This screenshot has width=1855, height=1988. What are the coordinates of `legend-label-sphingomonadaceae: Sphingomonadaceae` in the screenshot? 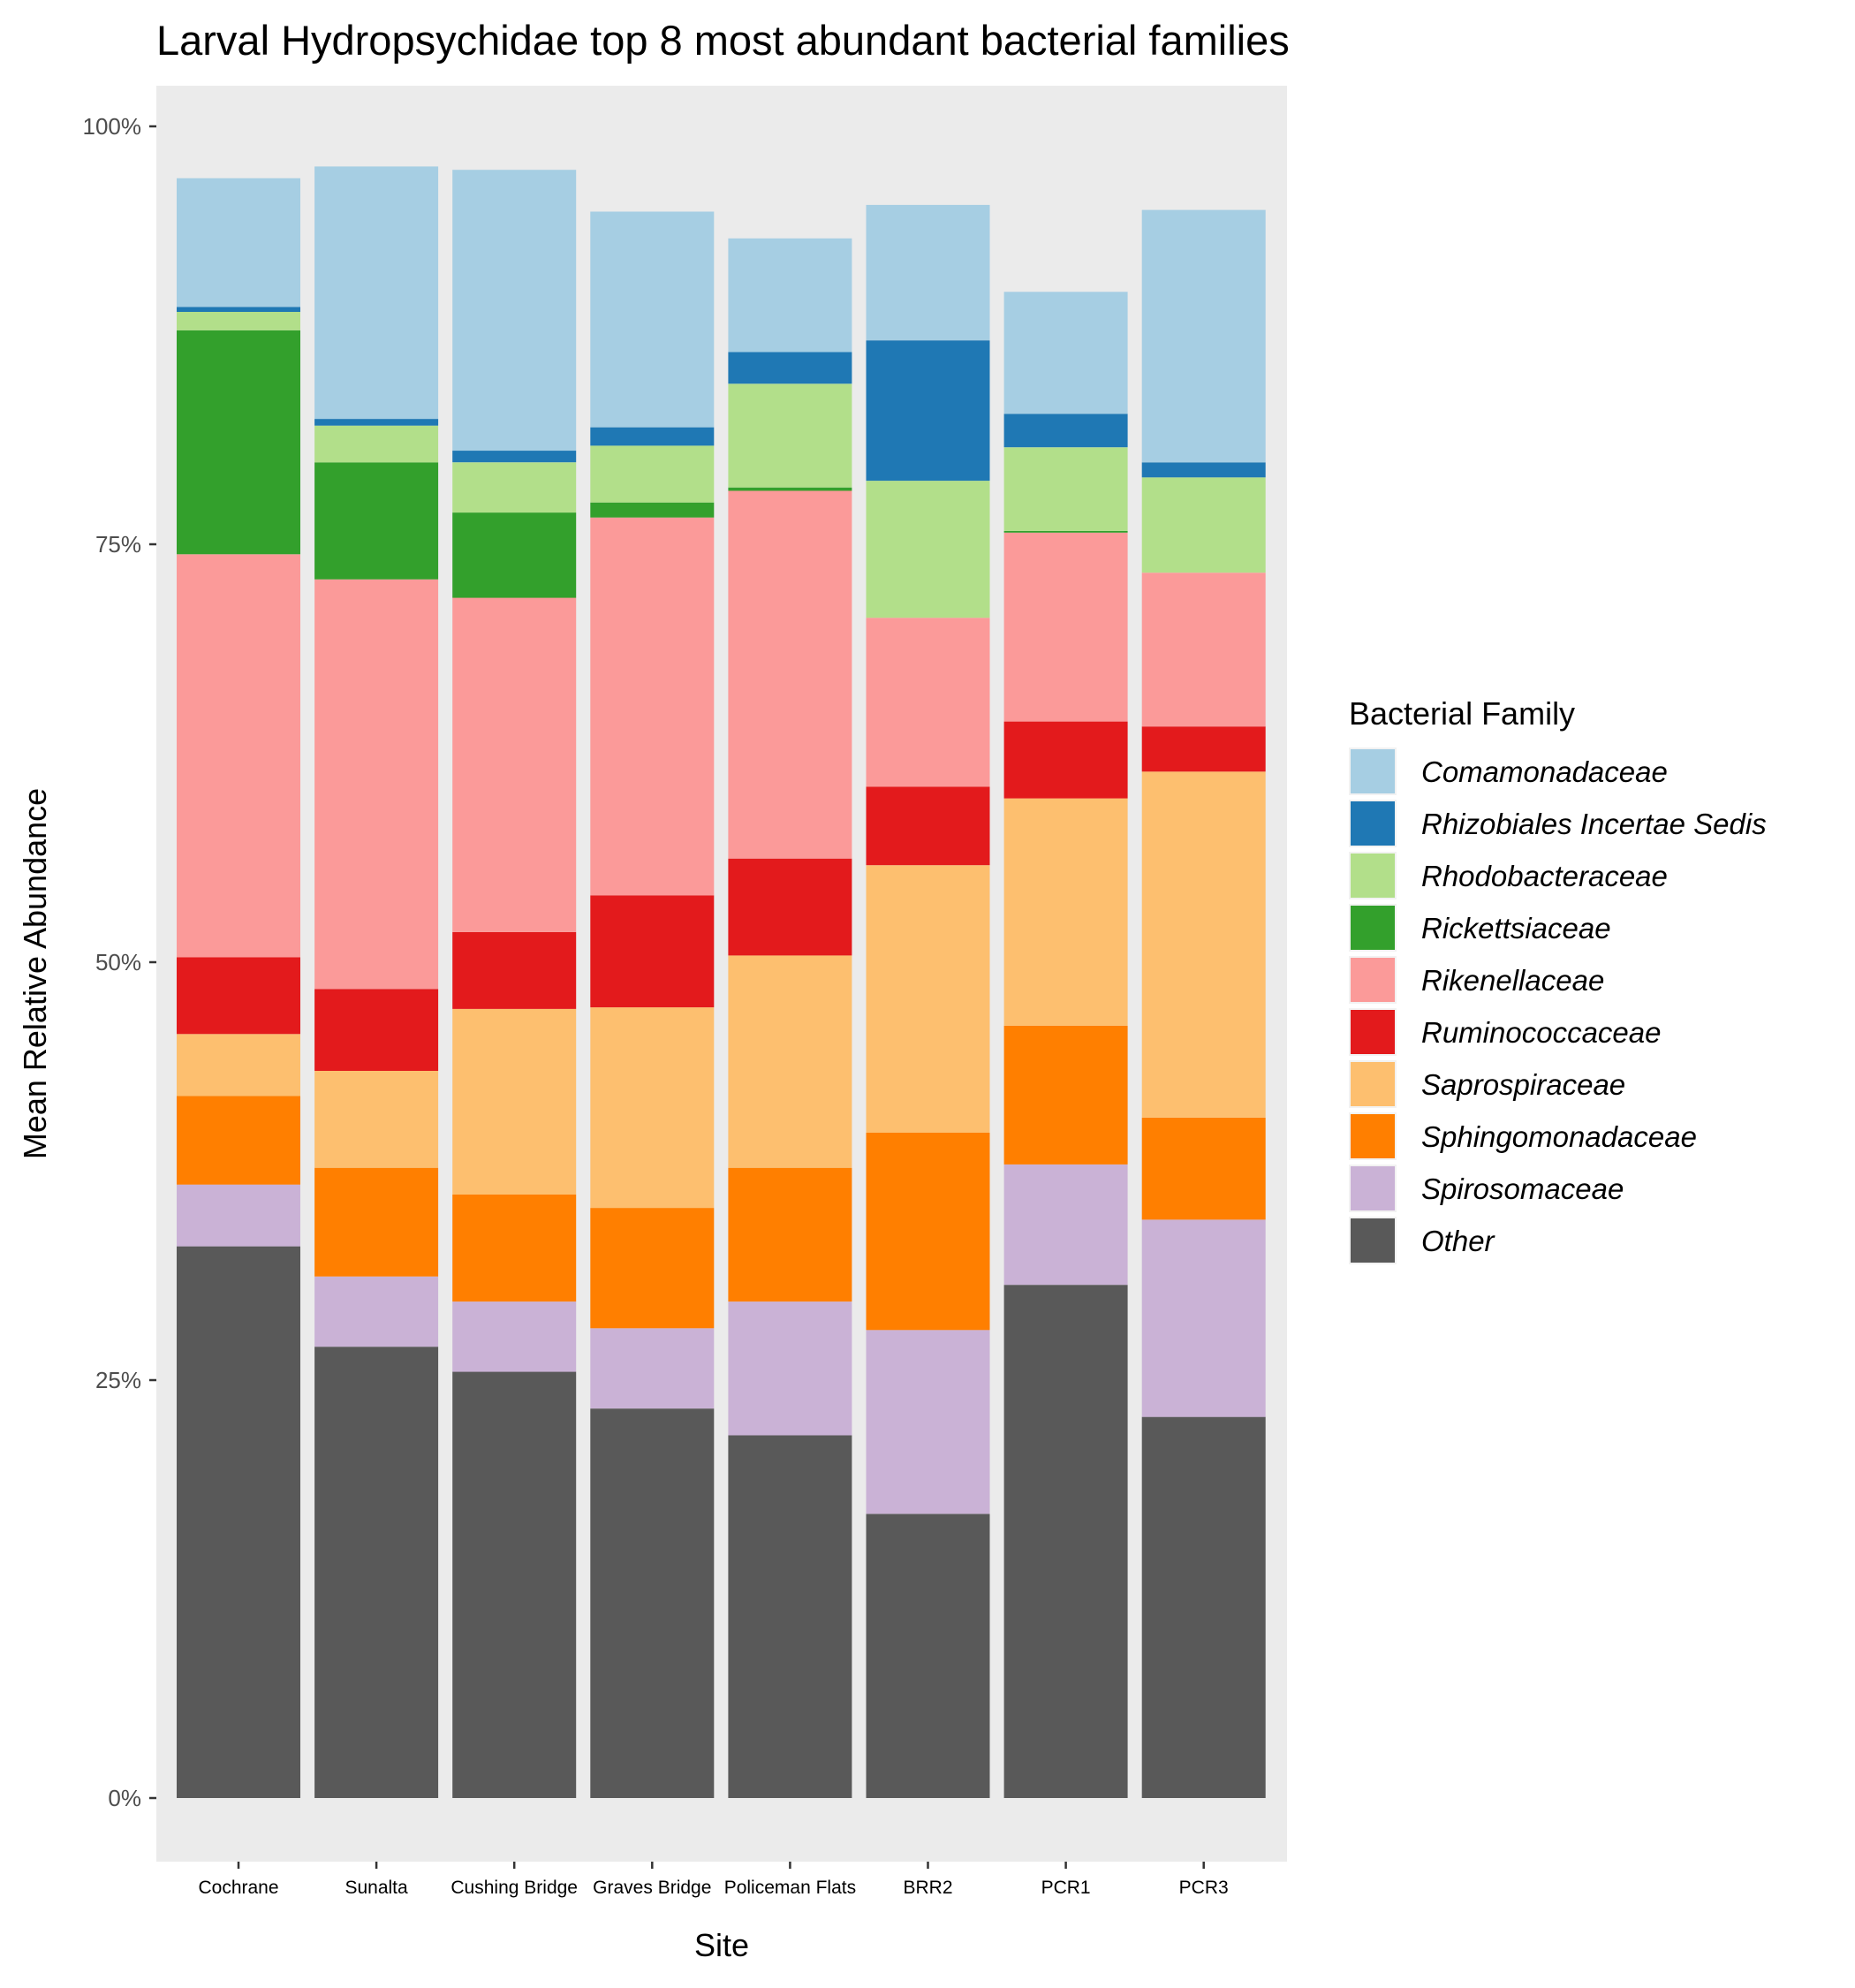 It's located at (1559, 1136).